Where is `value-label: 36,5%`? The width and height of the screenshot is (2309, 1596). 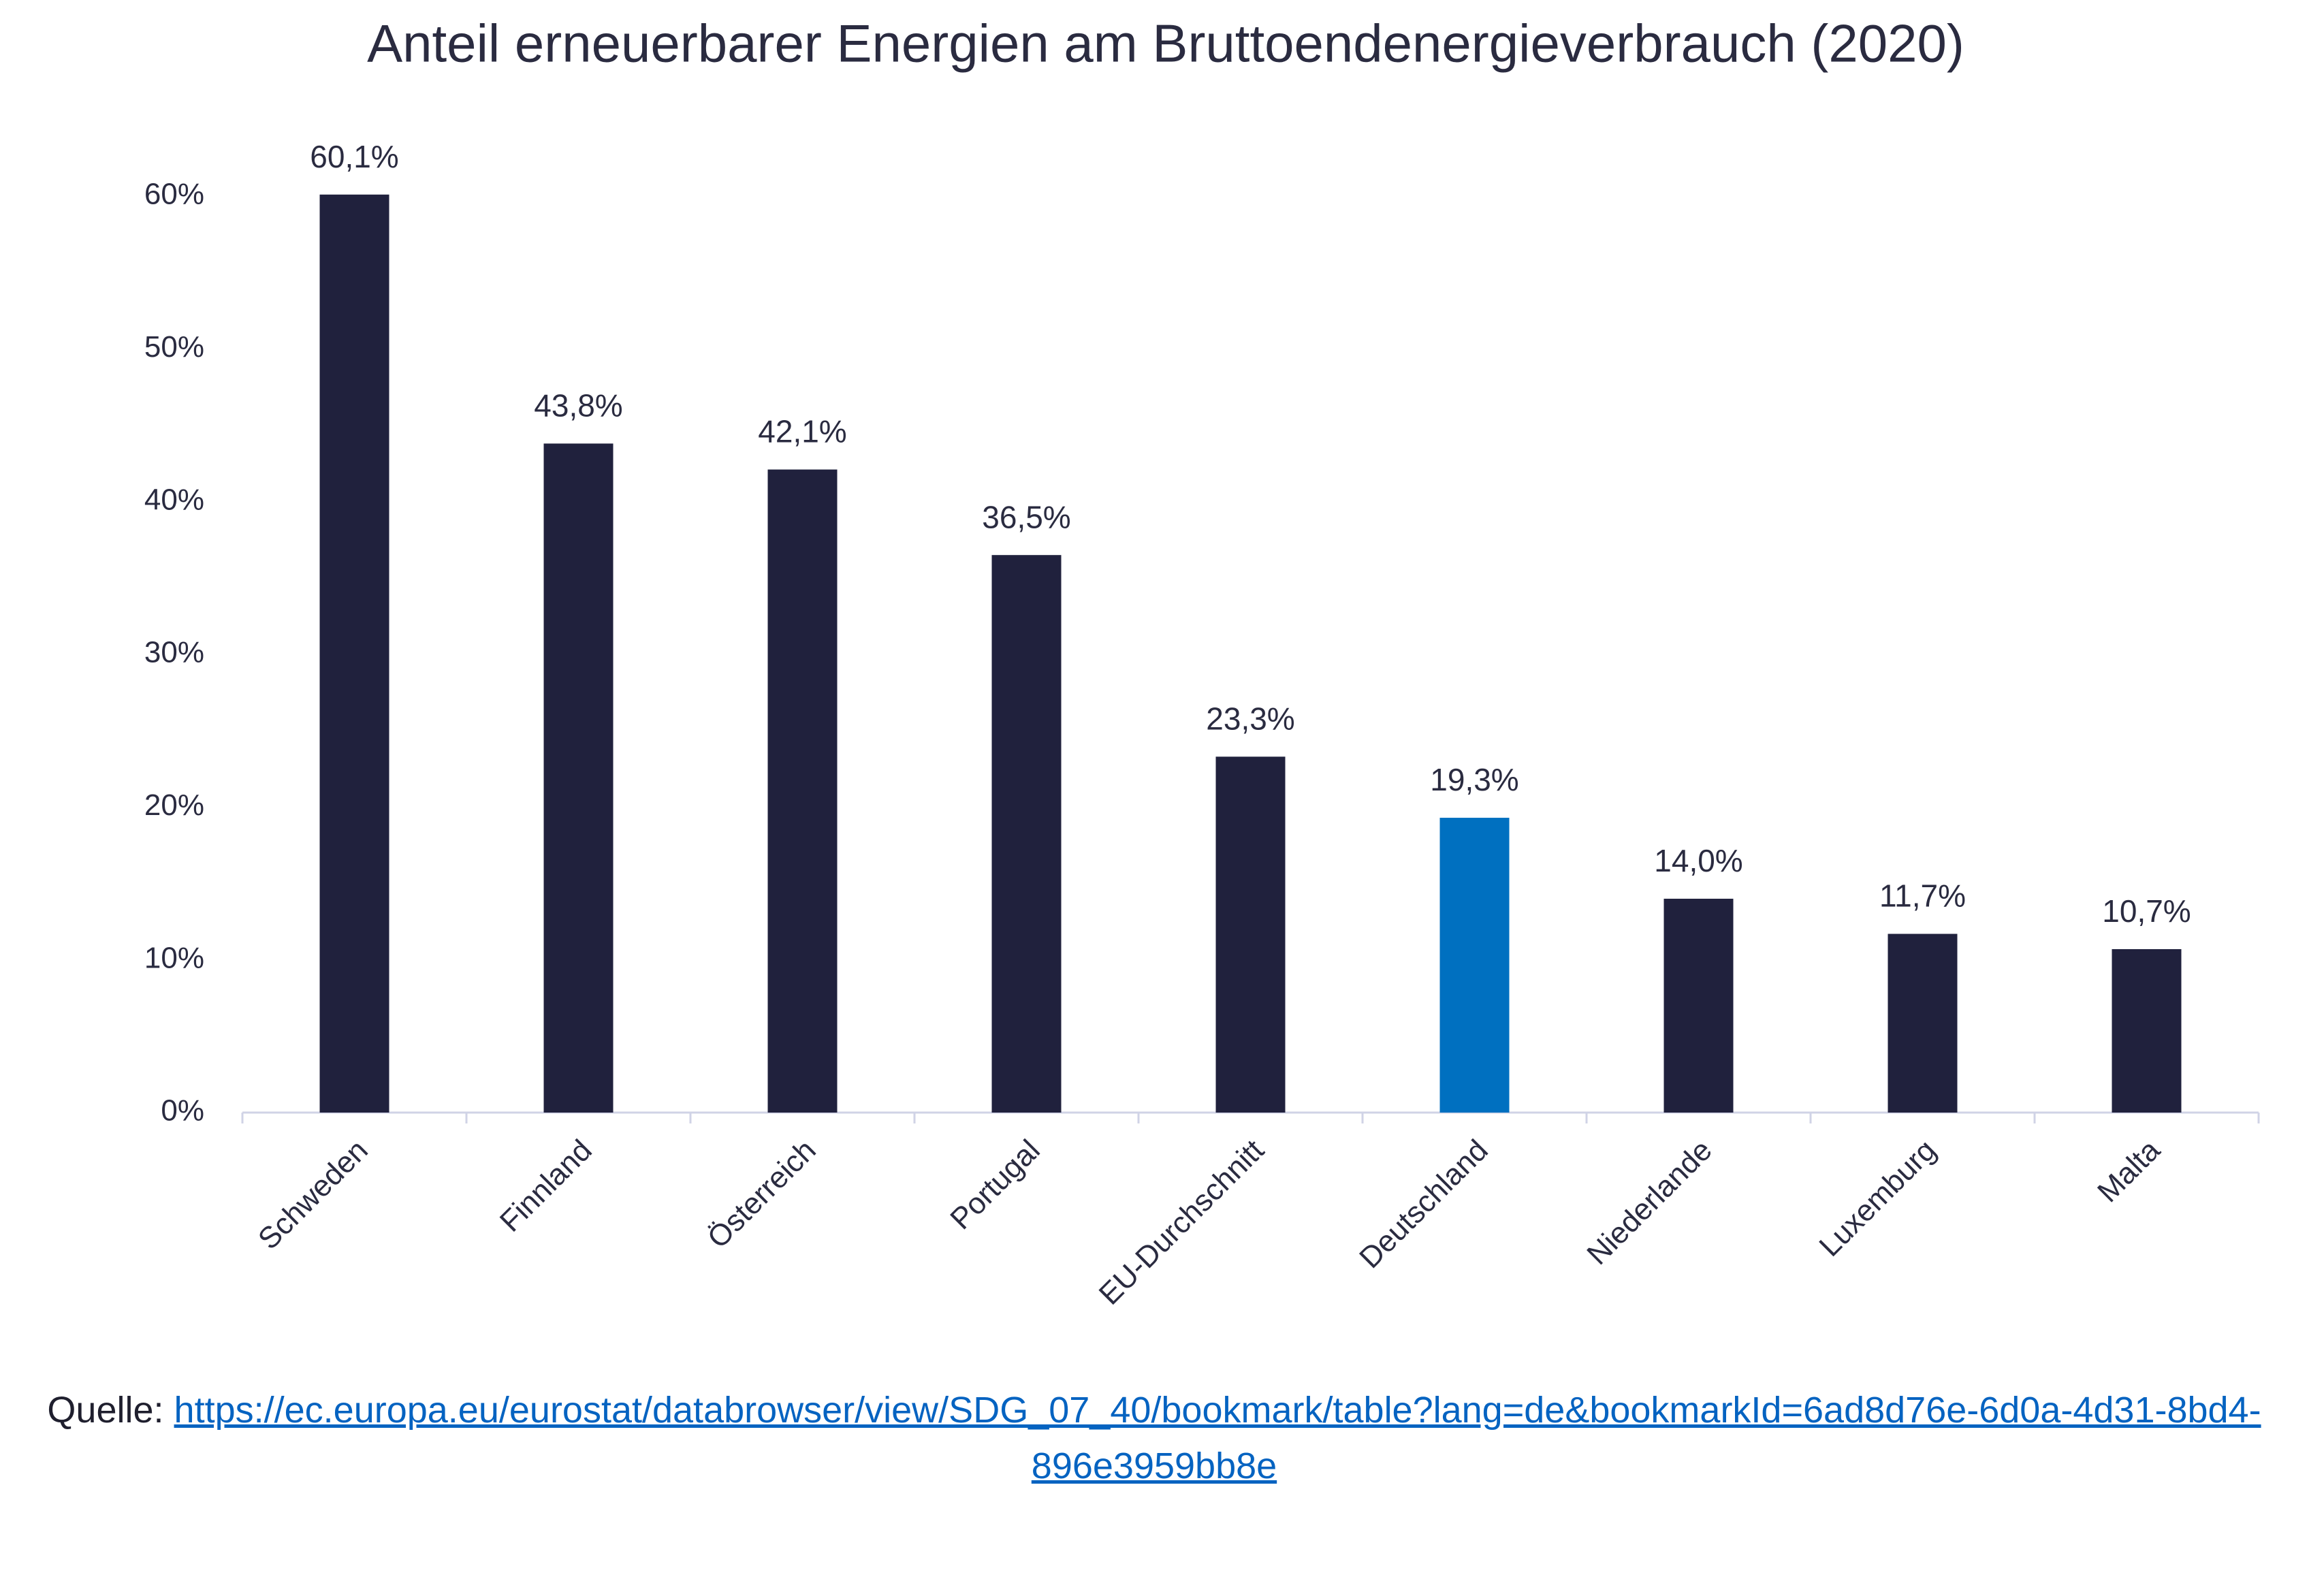
value-label: 36,5% is located at coordinates (1026, 516).